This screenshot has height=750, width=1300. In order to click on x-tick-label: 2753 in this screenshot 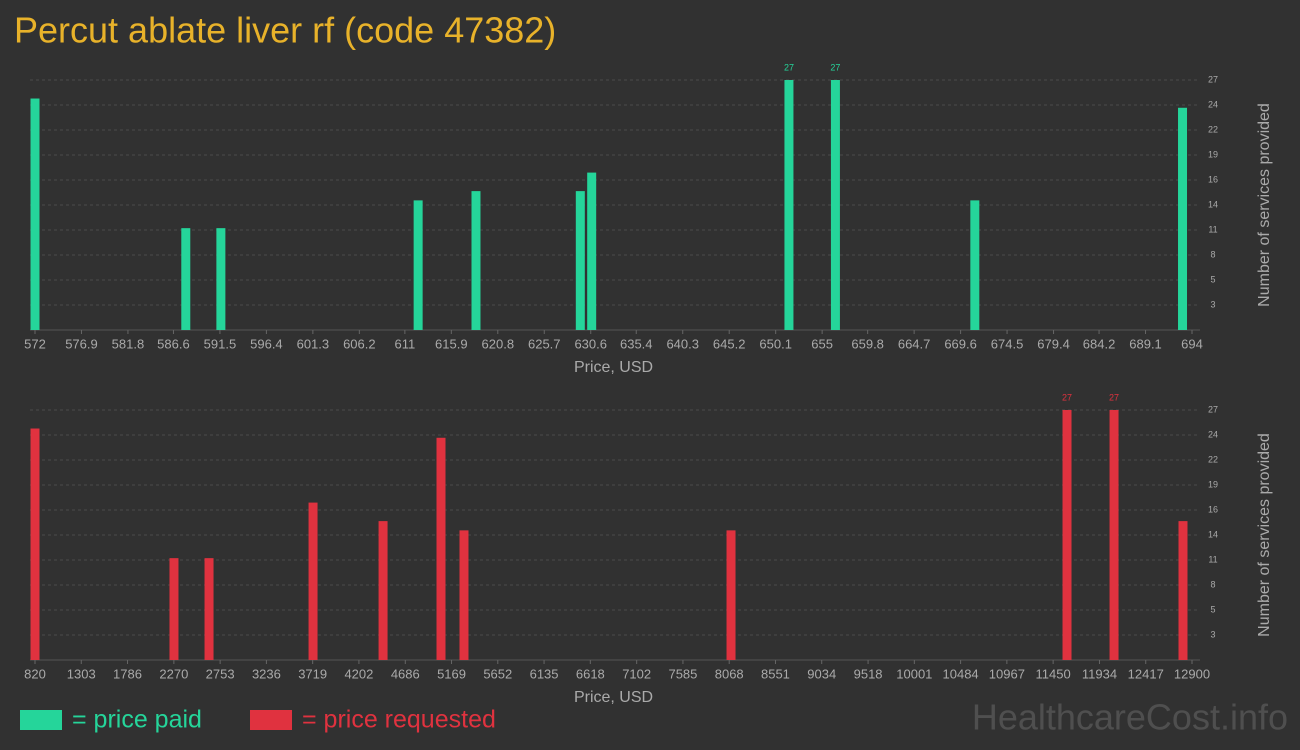, I will do `click(220, 673)`.